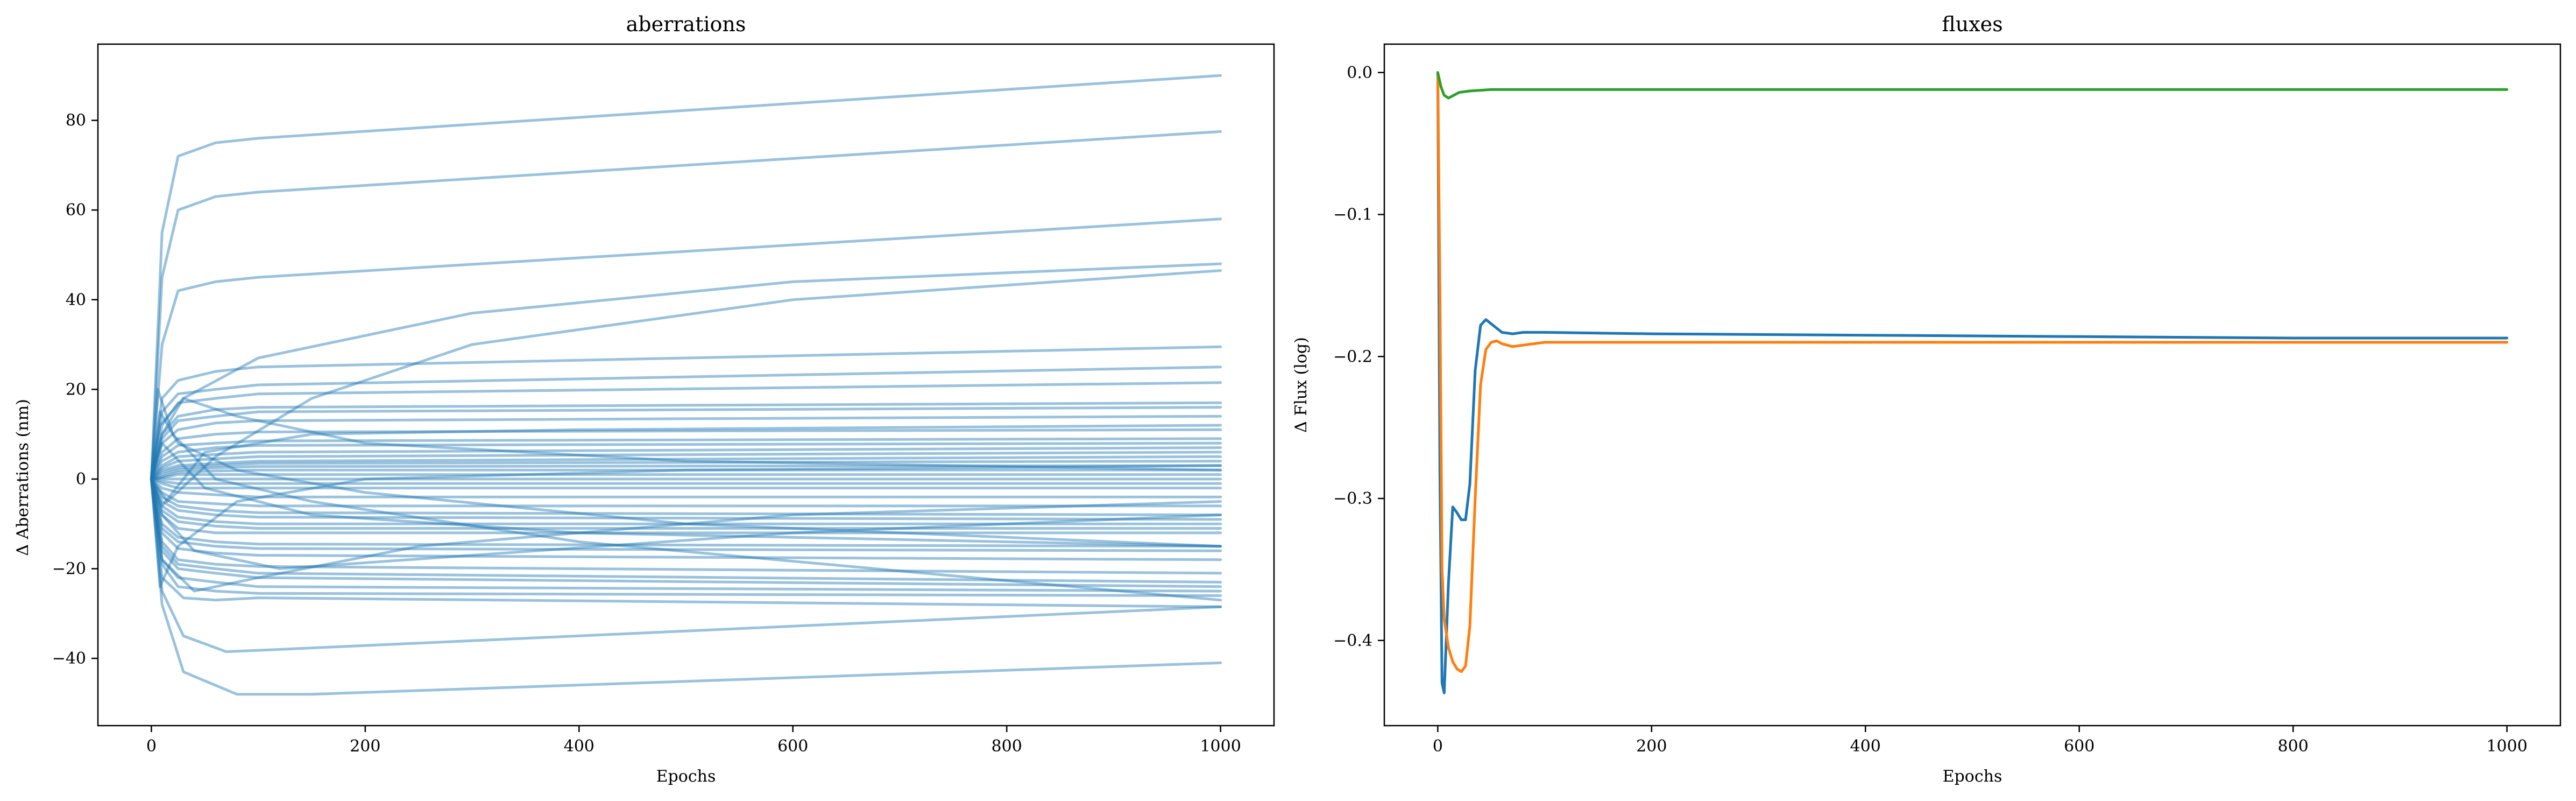 The image size is (2576, 801). I want to click on fluxes-x-tick-label: 200, so click(1651, 747).